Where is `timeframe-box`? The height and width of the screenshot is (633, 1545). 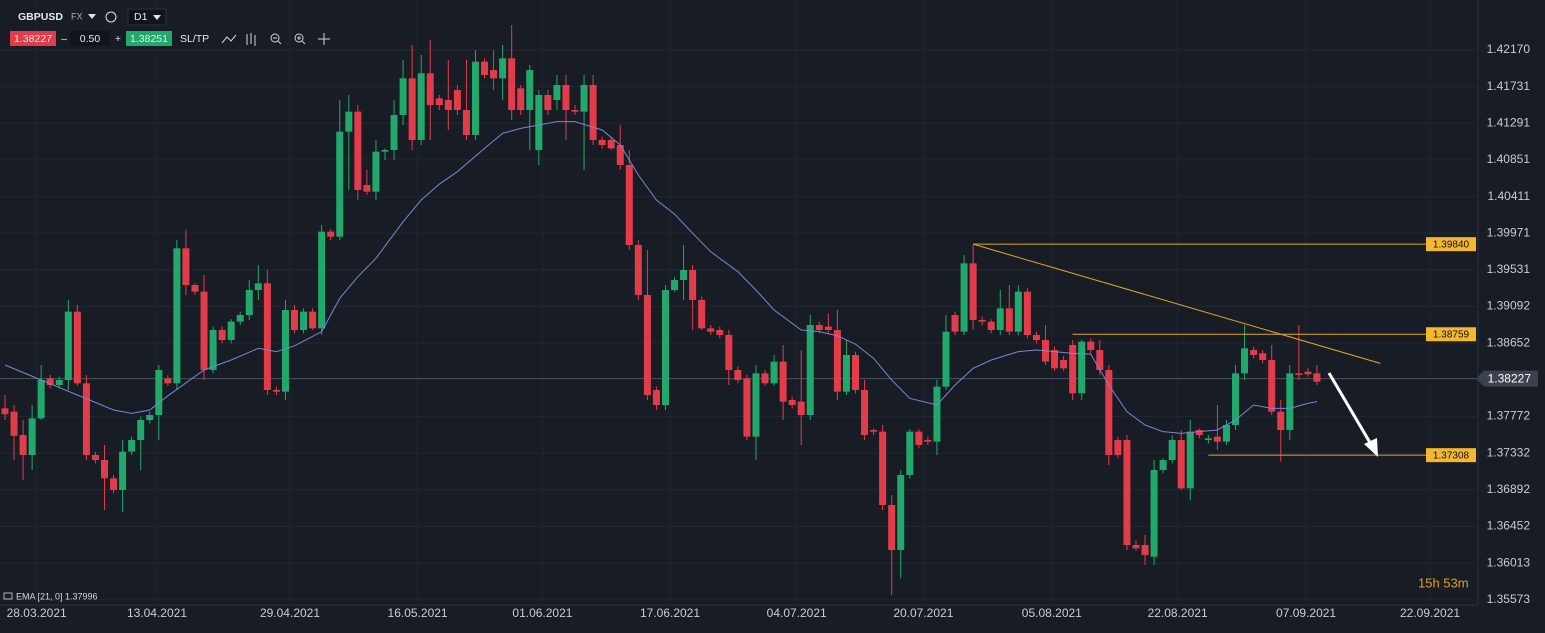 timeframe-box is located at coordinates (147, 17).